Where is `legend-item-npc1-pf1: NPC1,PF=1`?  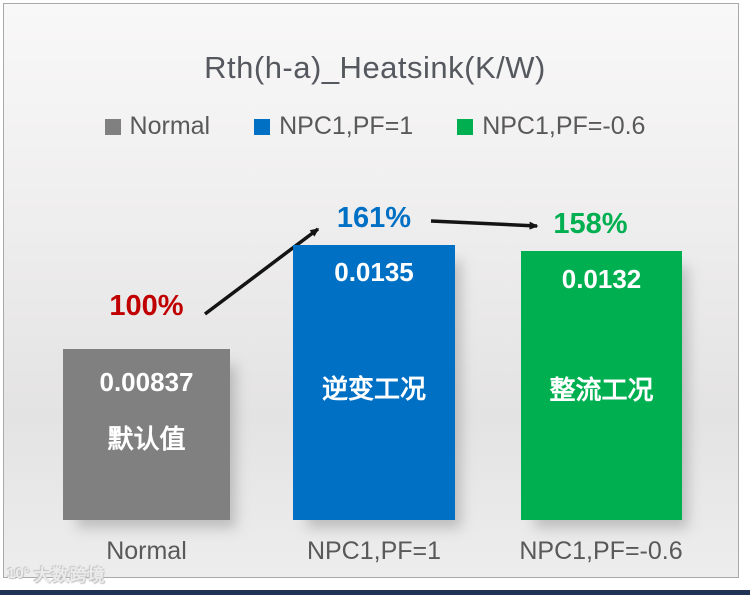
legend-item-npc1-pf1: NPC1,PF=1 is located at coordinates (333, 126).